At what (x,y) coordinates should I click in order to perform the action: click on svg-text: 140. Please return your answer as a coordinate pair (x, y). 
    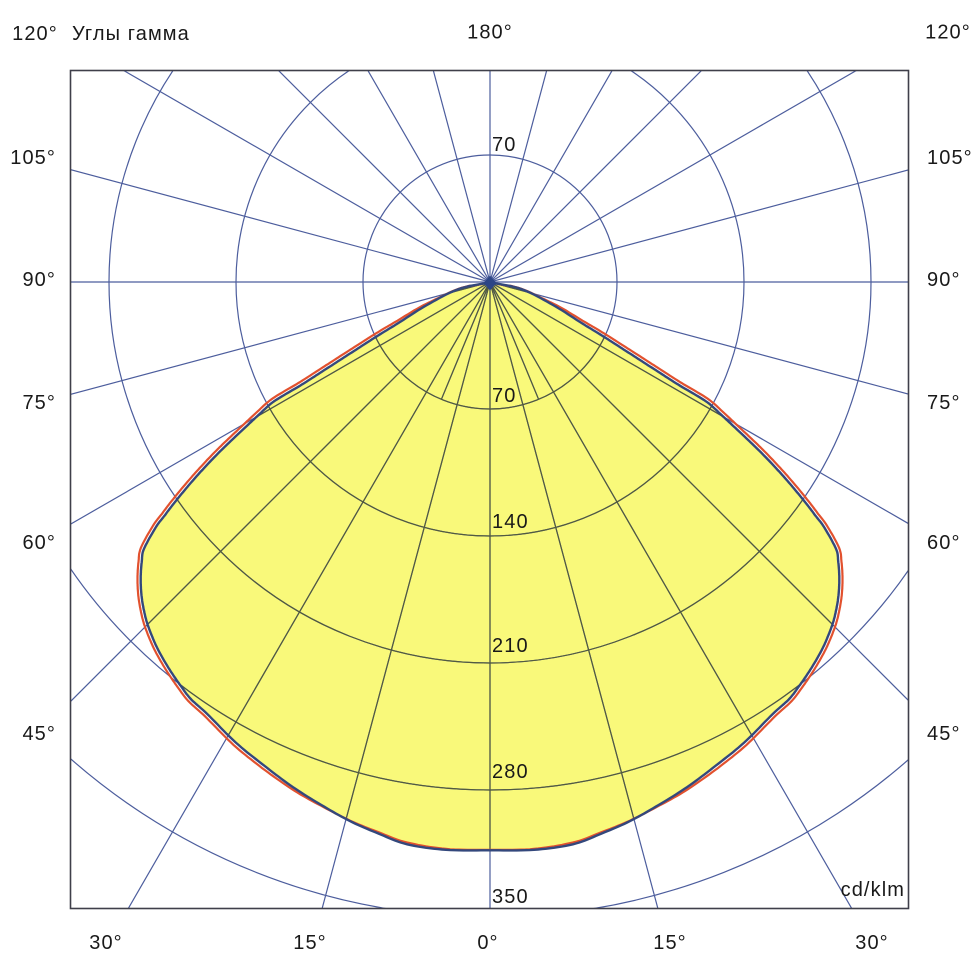
    Looking at the image, I should click on (510, 522).